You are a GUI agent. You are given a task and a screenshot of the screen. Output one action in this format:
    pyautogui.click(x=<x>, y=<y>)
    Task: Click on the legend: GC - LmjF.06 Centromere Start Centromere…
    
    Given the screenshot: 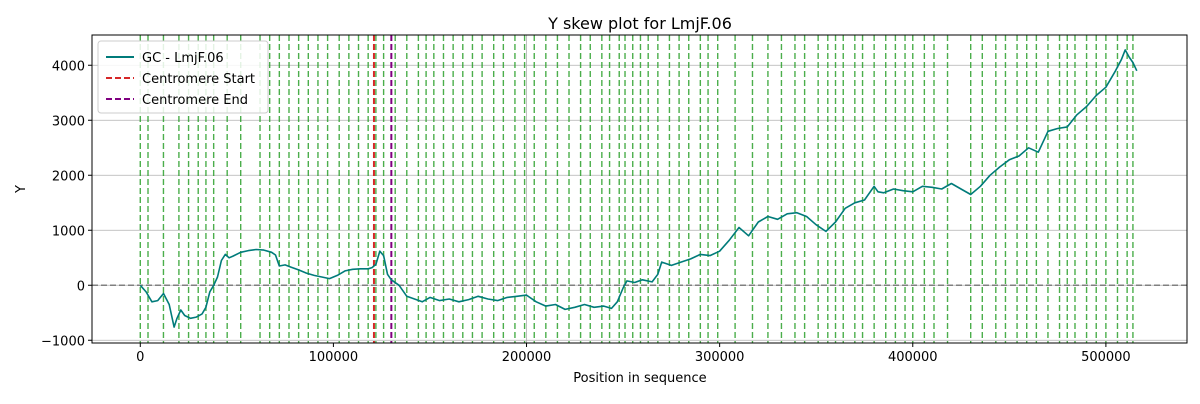 What is the action you would take?
    pyautogui.click(x=183, y=77)
    